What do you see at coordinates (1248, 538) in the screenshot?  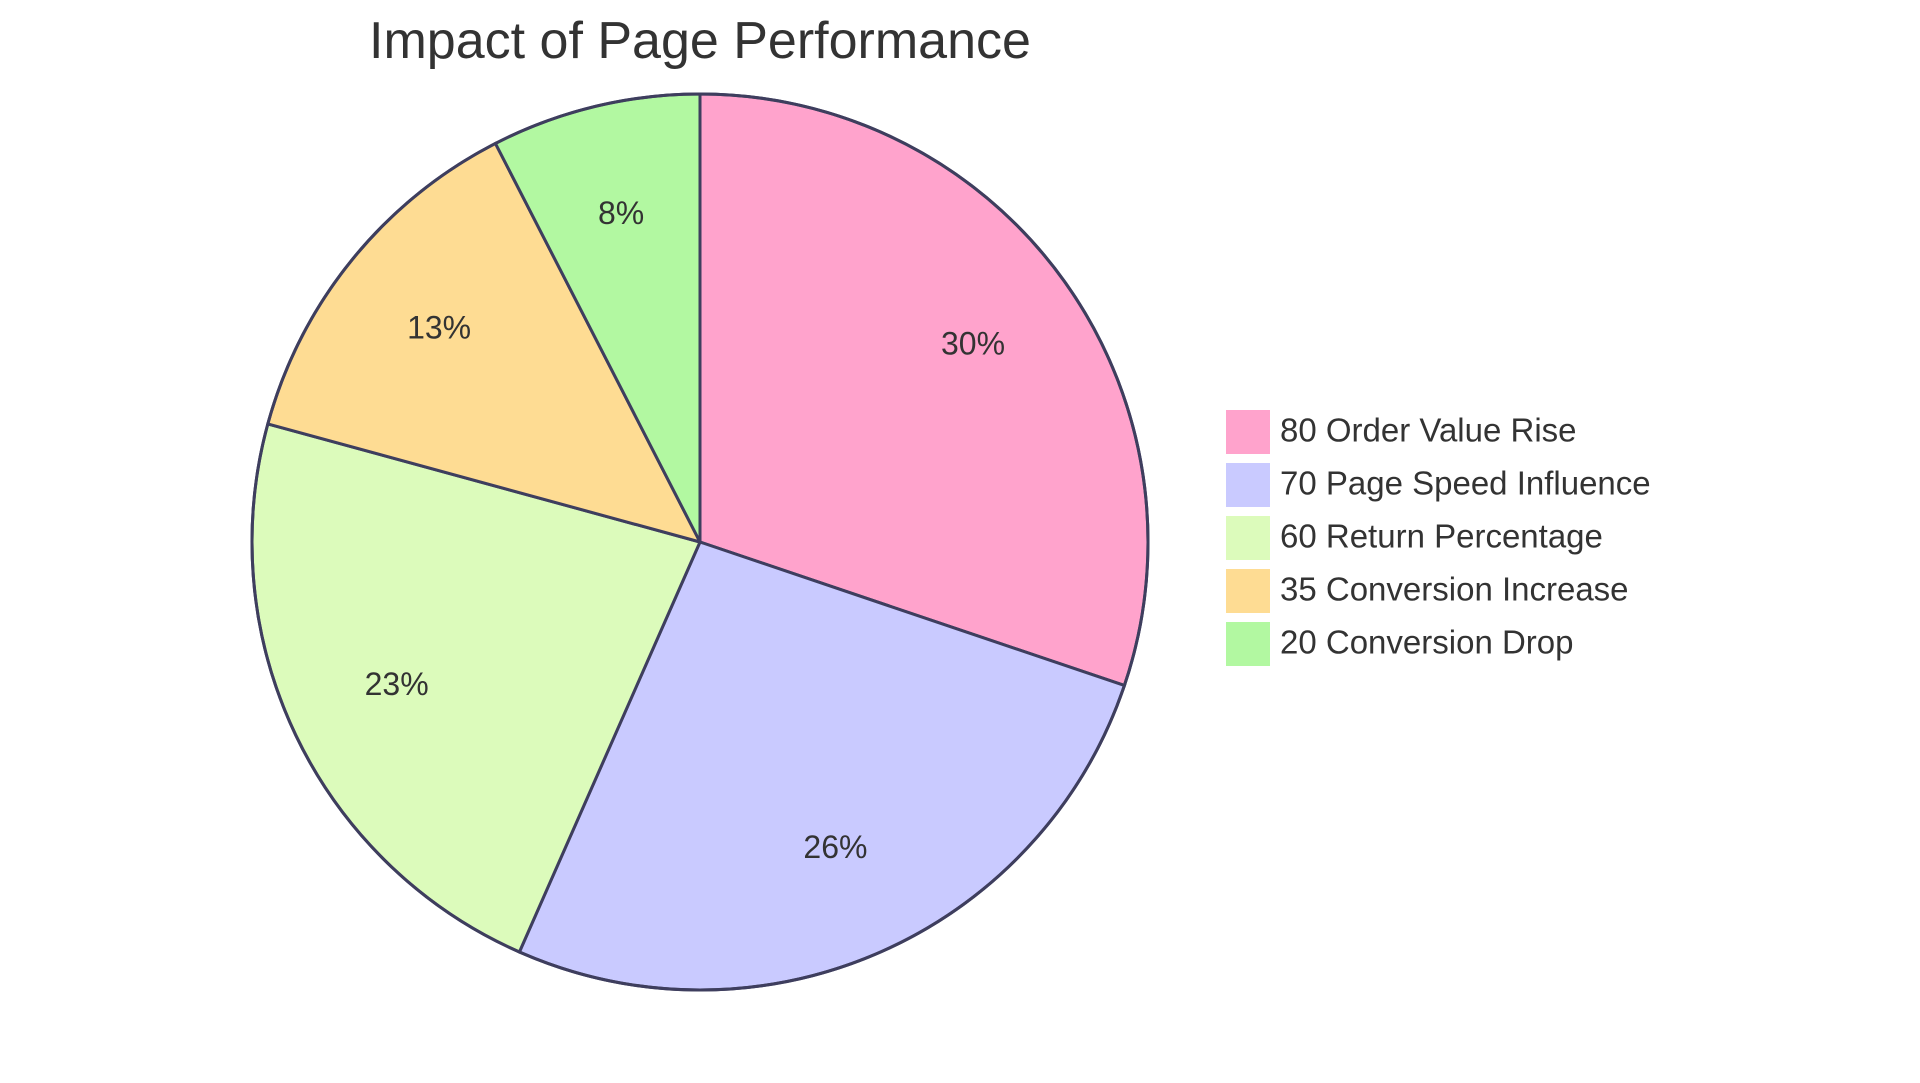 I see `legend-swatch-60-return-percentage` at bounding box center [1248, 538].